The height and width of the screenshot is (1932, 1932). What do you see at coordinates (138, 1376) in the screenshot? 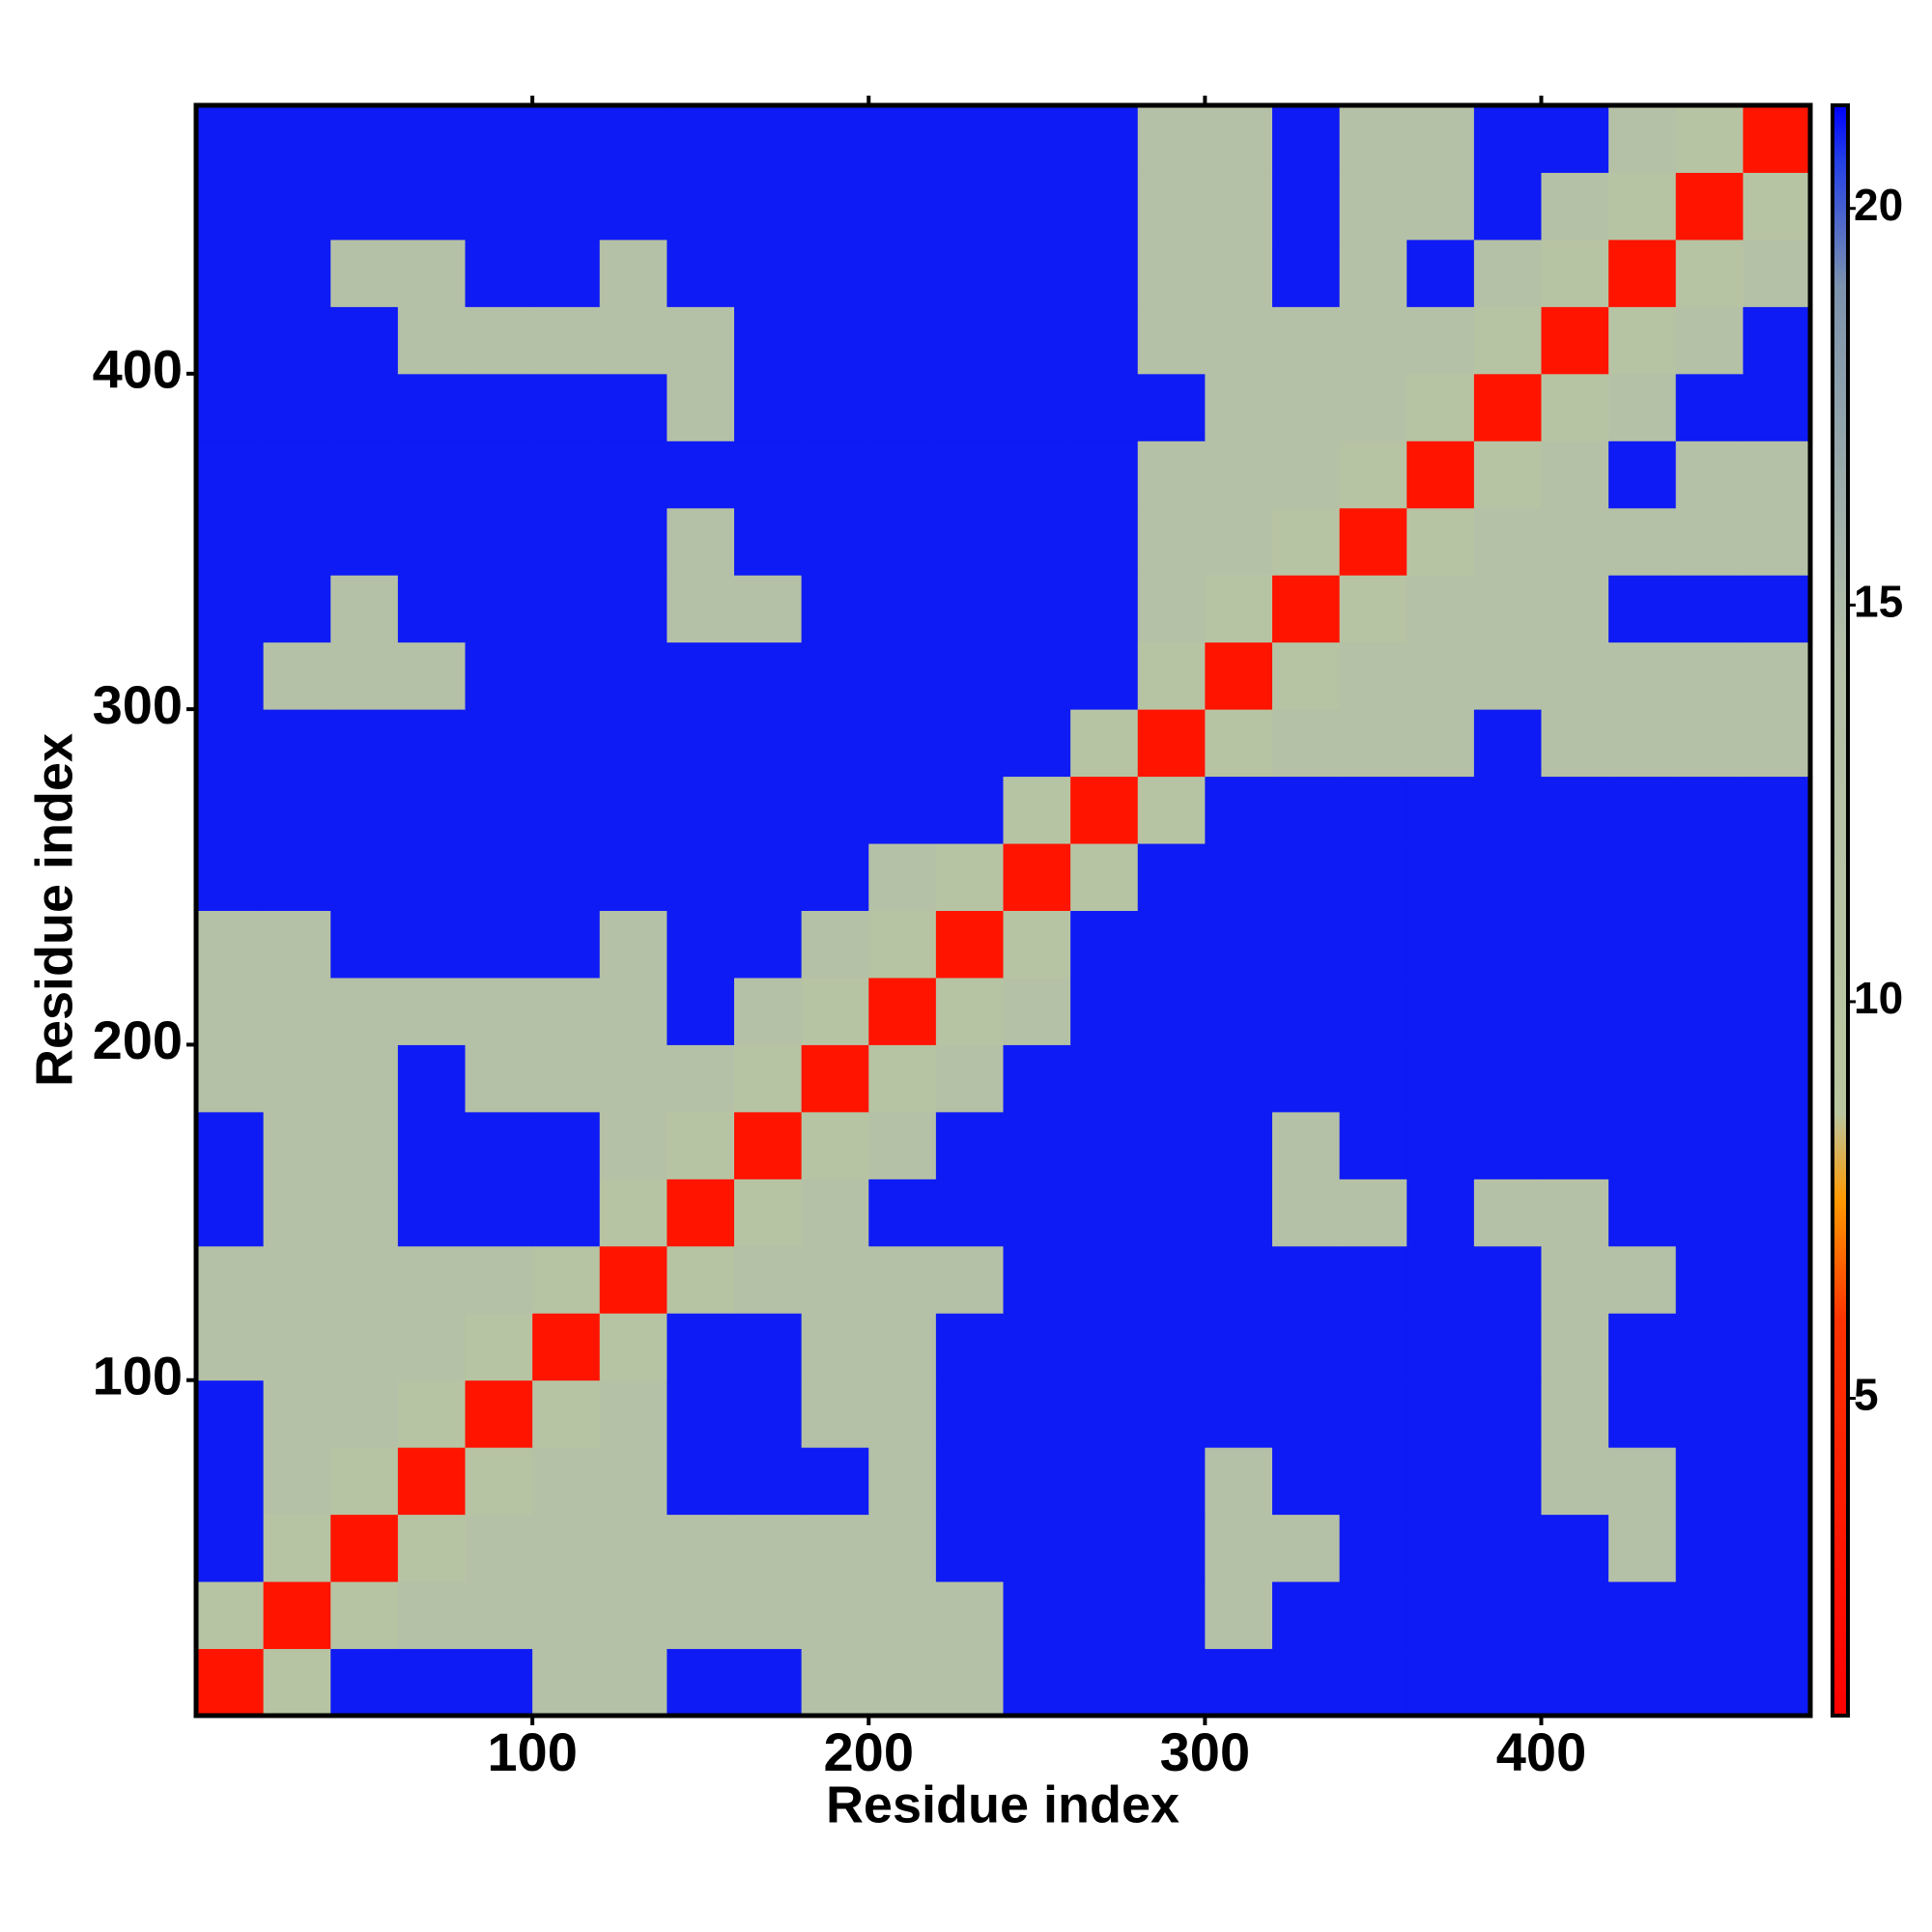
I see `y-tick-label: 100` at bounding box center [138, 1376].